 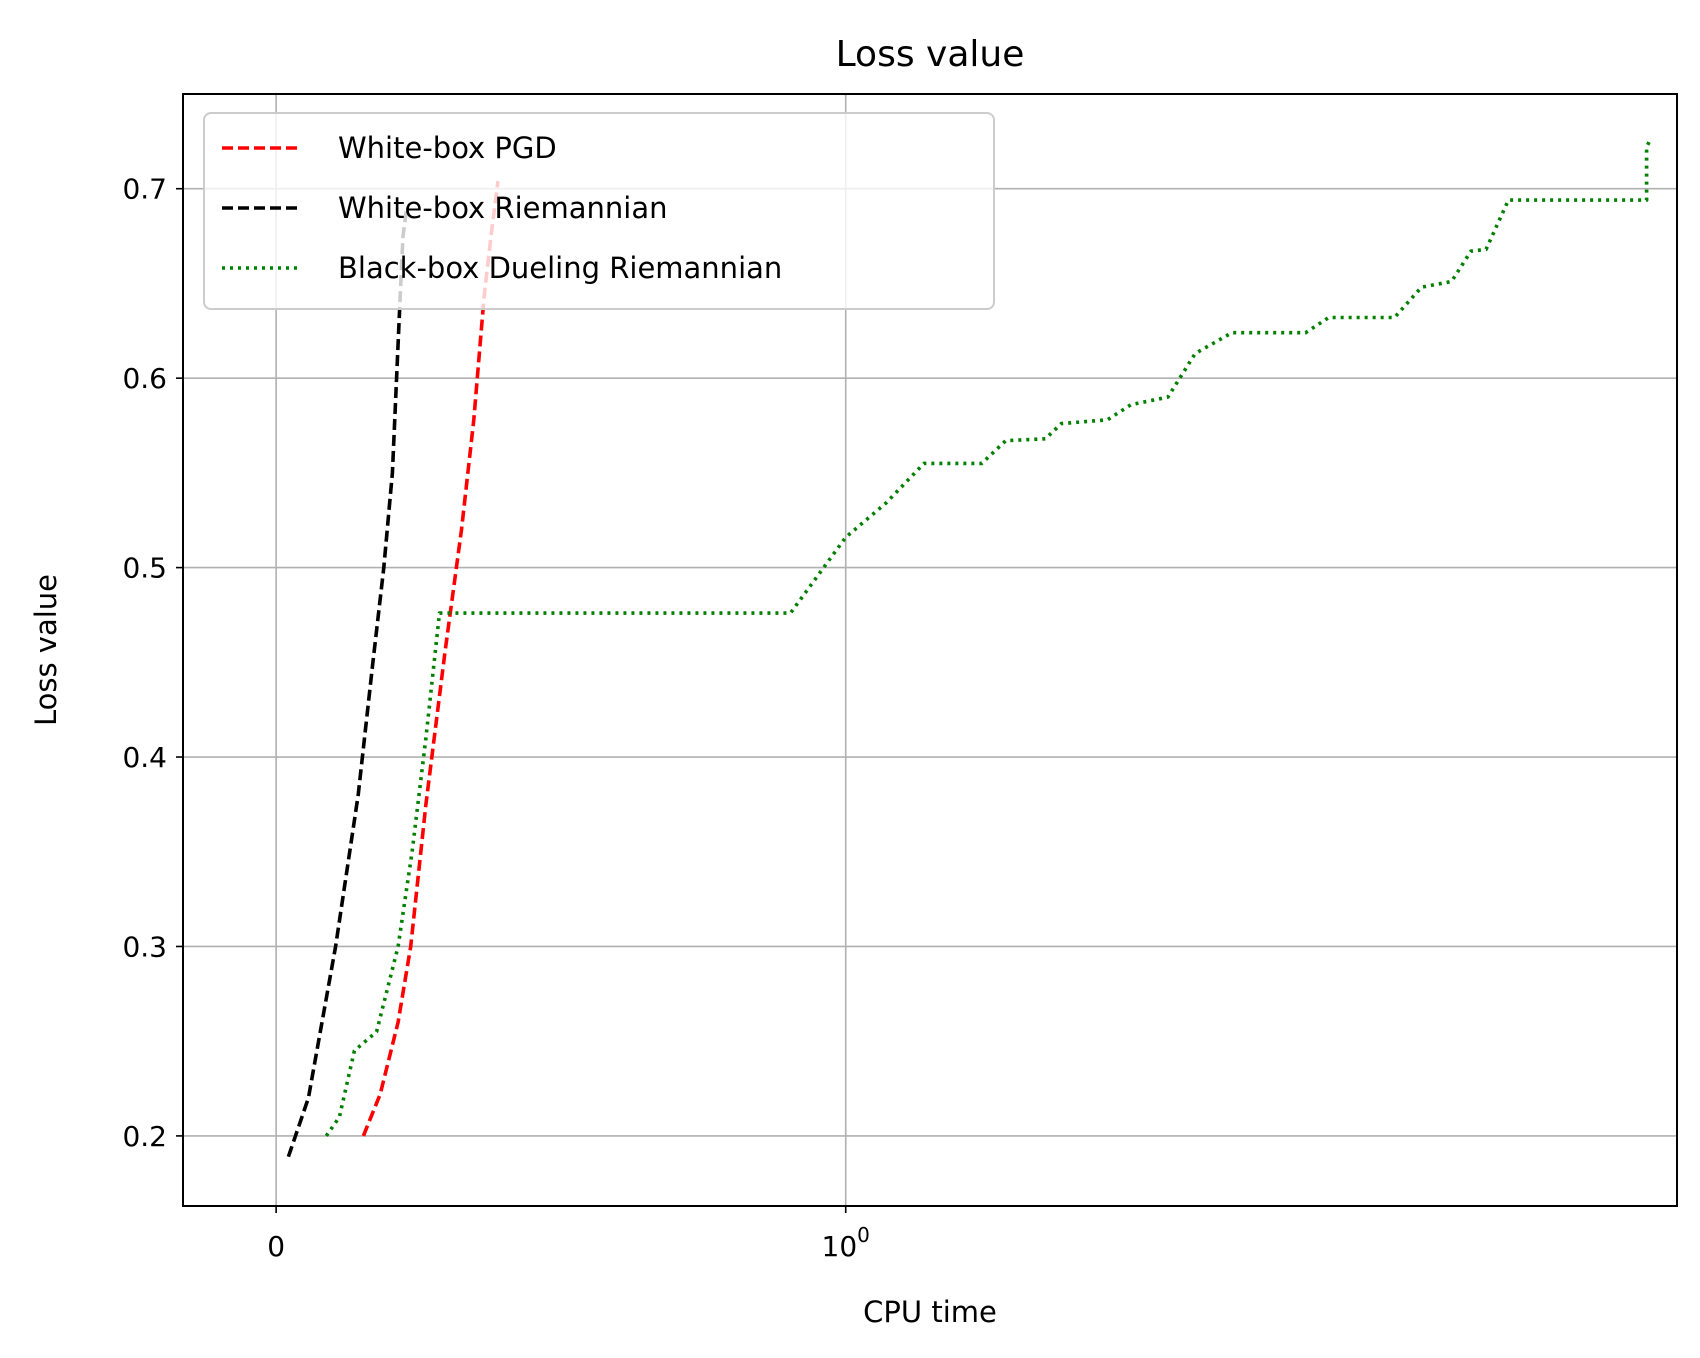 What do you see at coordinates (840, 1246) in the screenshot?
I see `x-tick-base: 10` at bounding box center [840, 1246].